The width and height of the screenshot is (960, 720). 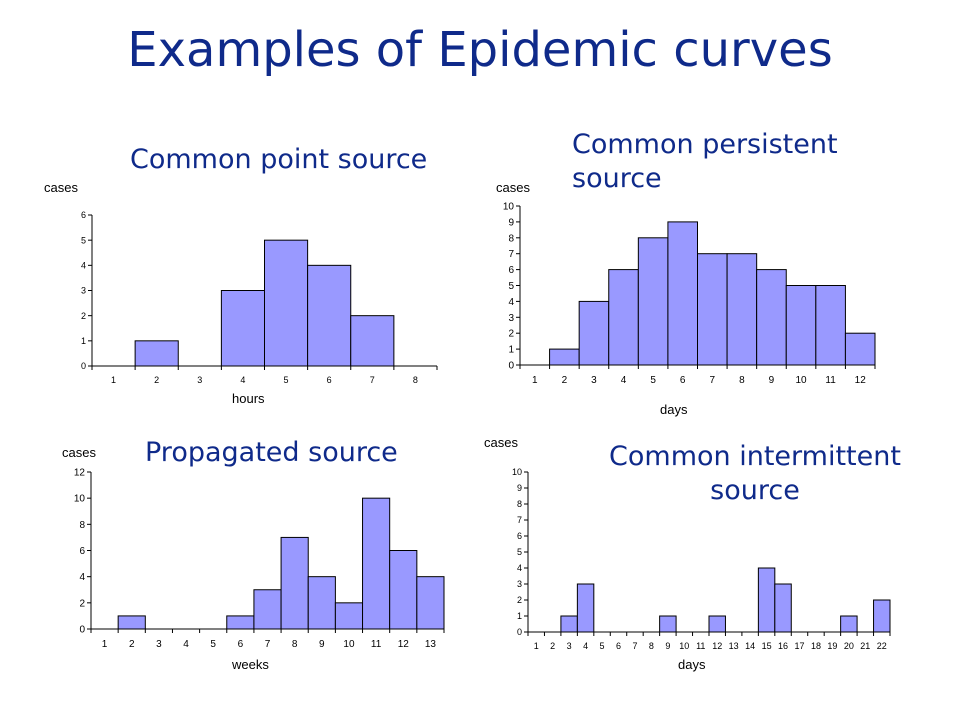 What do you see at coordinates (80, 473) in the screenshot?
I see `y-tick-label: 12` at bounding box center [80, 473].